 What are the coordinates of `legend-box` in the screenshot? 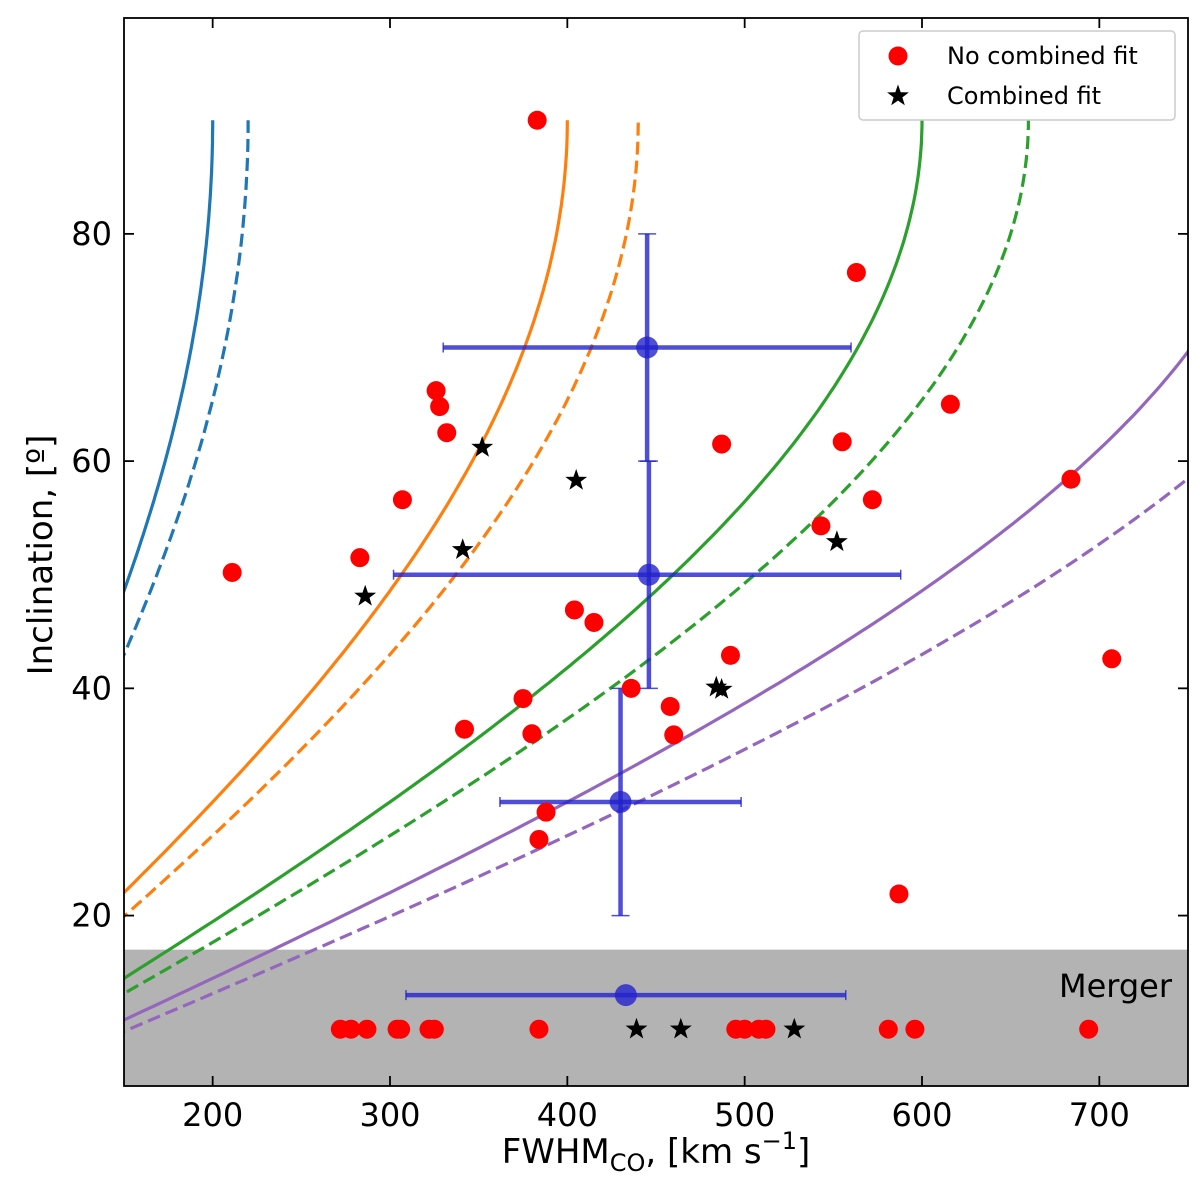 It's located at (1017, 75).